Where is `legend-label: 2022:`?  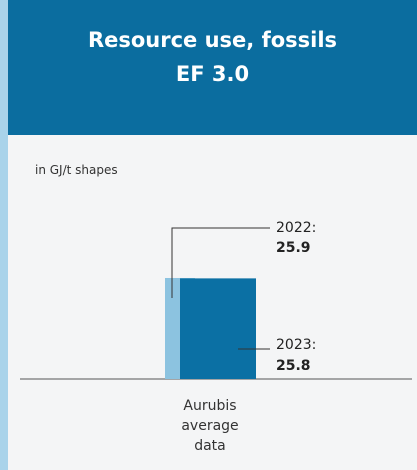 legend-label: 2022: is located at coordinates (296, 228).